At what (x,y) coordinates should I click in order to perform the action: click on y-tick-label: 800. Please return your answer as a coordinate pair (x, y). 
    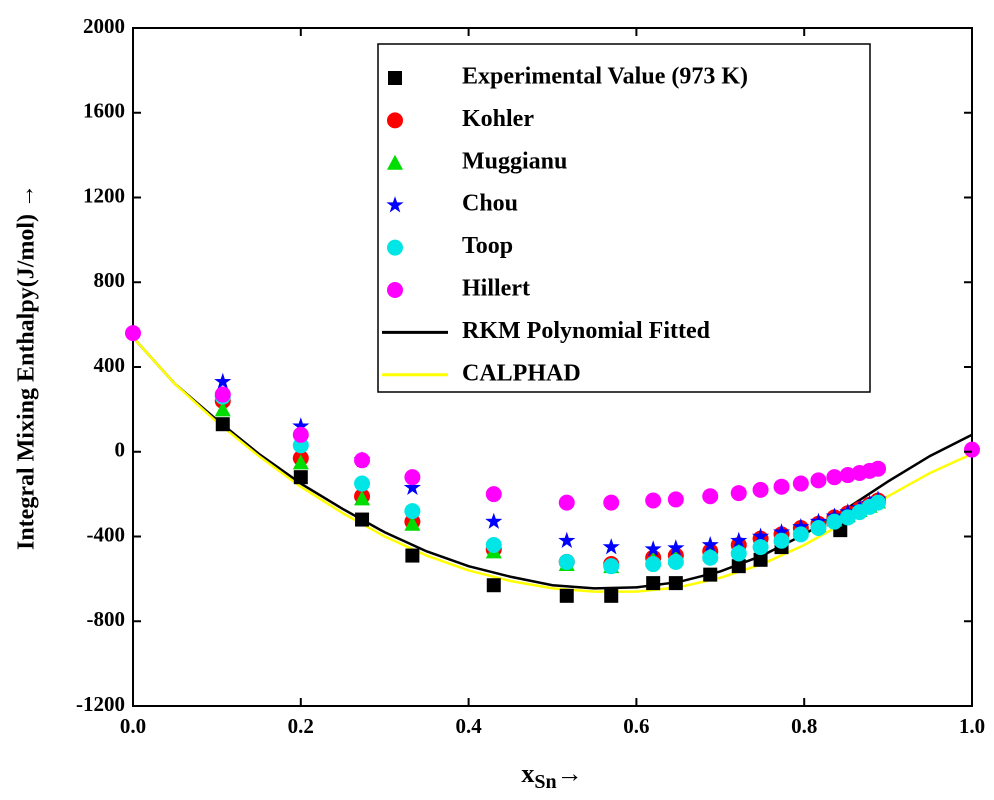
    Looking at the image, I should click on (110, 280).